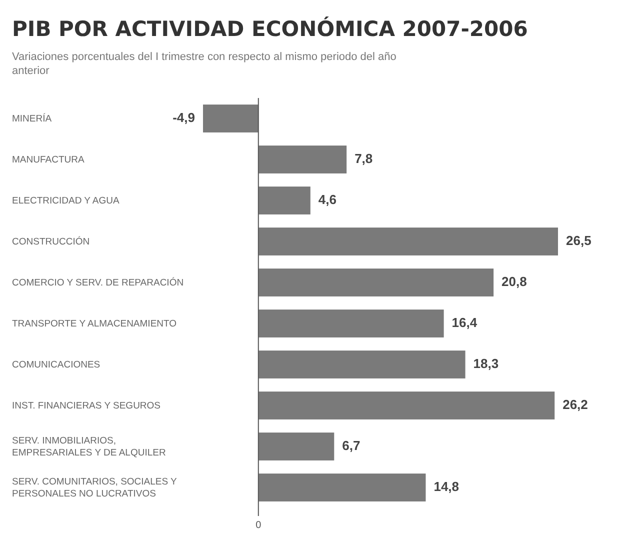 This screenshot has height=554, width=627. Describe the element at coordinates (204, 64) in the screenshot. I see `chart-subtitle: Variaciones porcentuales del I trimestre con respecto al mismo periodo del año anterior` at that location.